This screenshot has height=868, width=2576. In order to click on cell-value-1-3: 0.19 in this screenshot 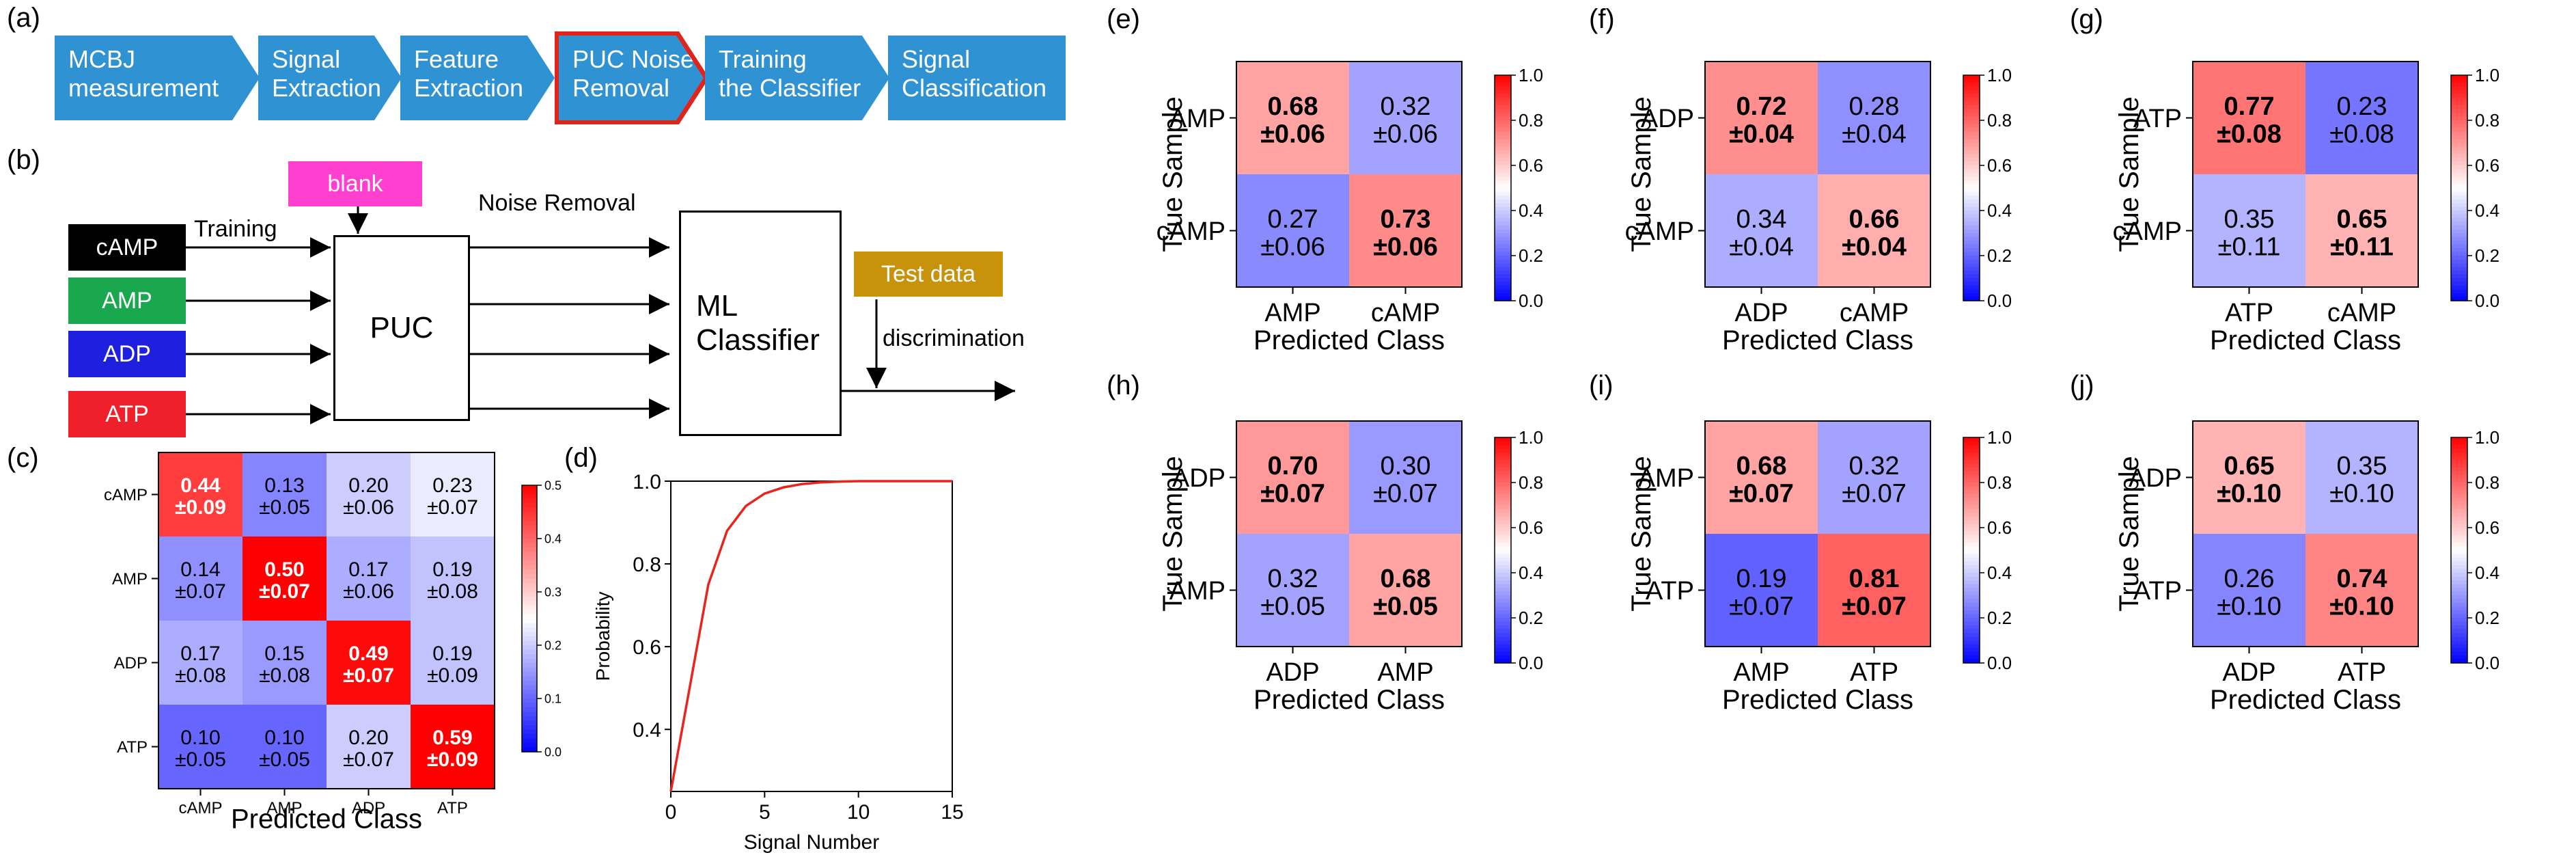, I will do `click(452, 569)`.